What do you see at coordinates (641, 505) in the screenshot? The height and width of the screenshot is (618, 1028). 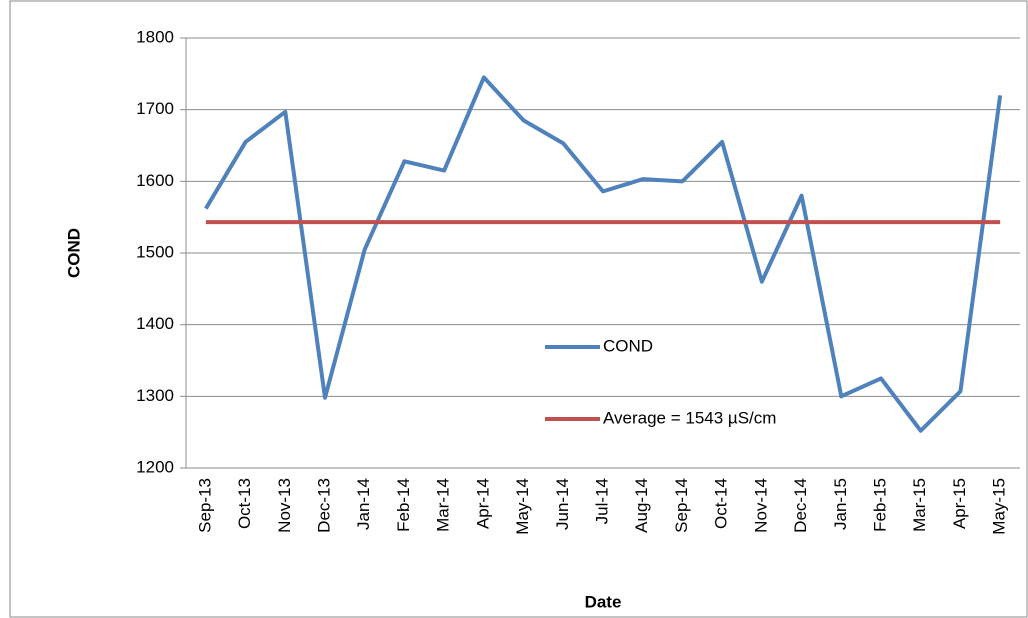 I see `x-tick-label: Aug-14` at bounding box center [641, 505].